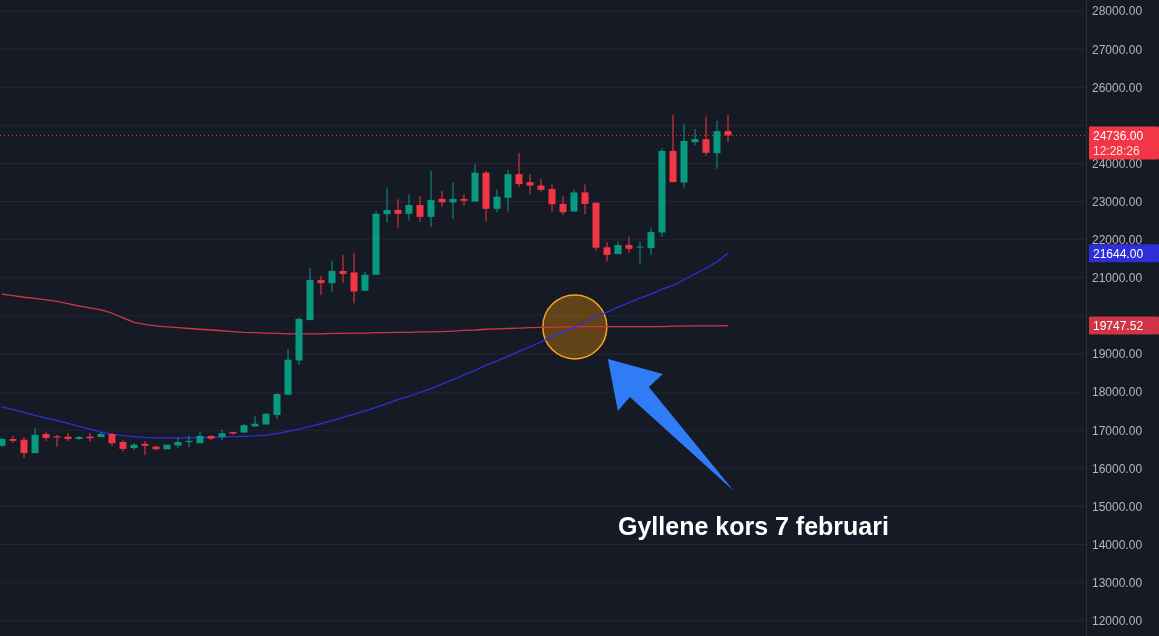 This screenshot has width=1159, height=636. Describe the element at coordinates (1117, 150) in the screenshot. I see `text: 12:28:26` at that location.